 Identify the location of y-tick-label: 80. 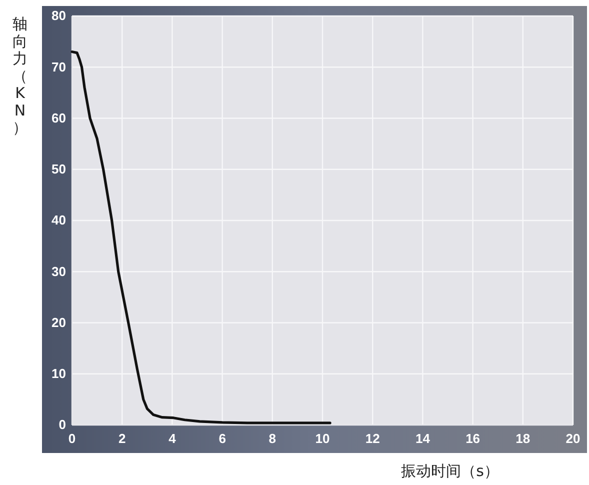
(59, 16).